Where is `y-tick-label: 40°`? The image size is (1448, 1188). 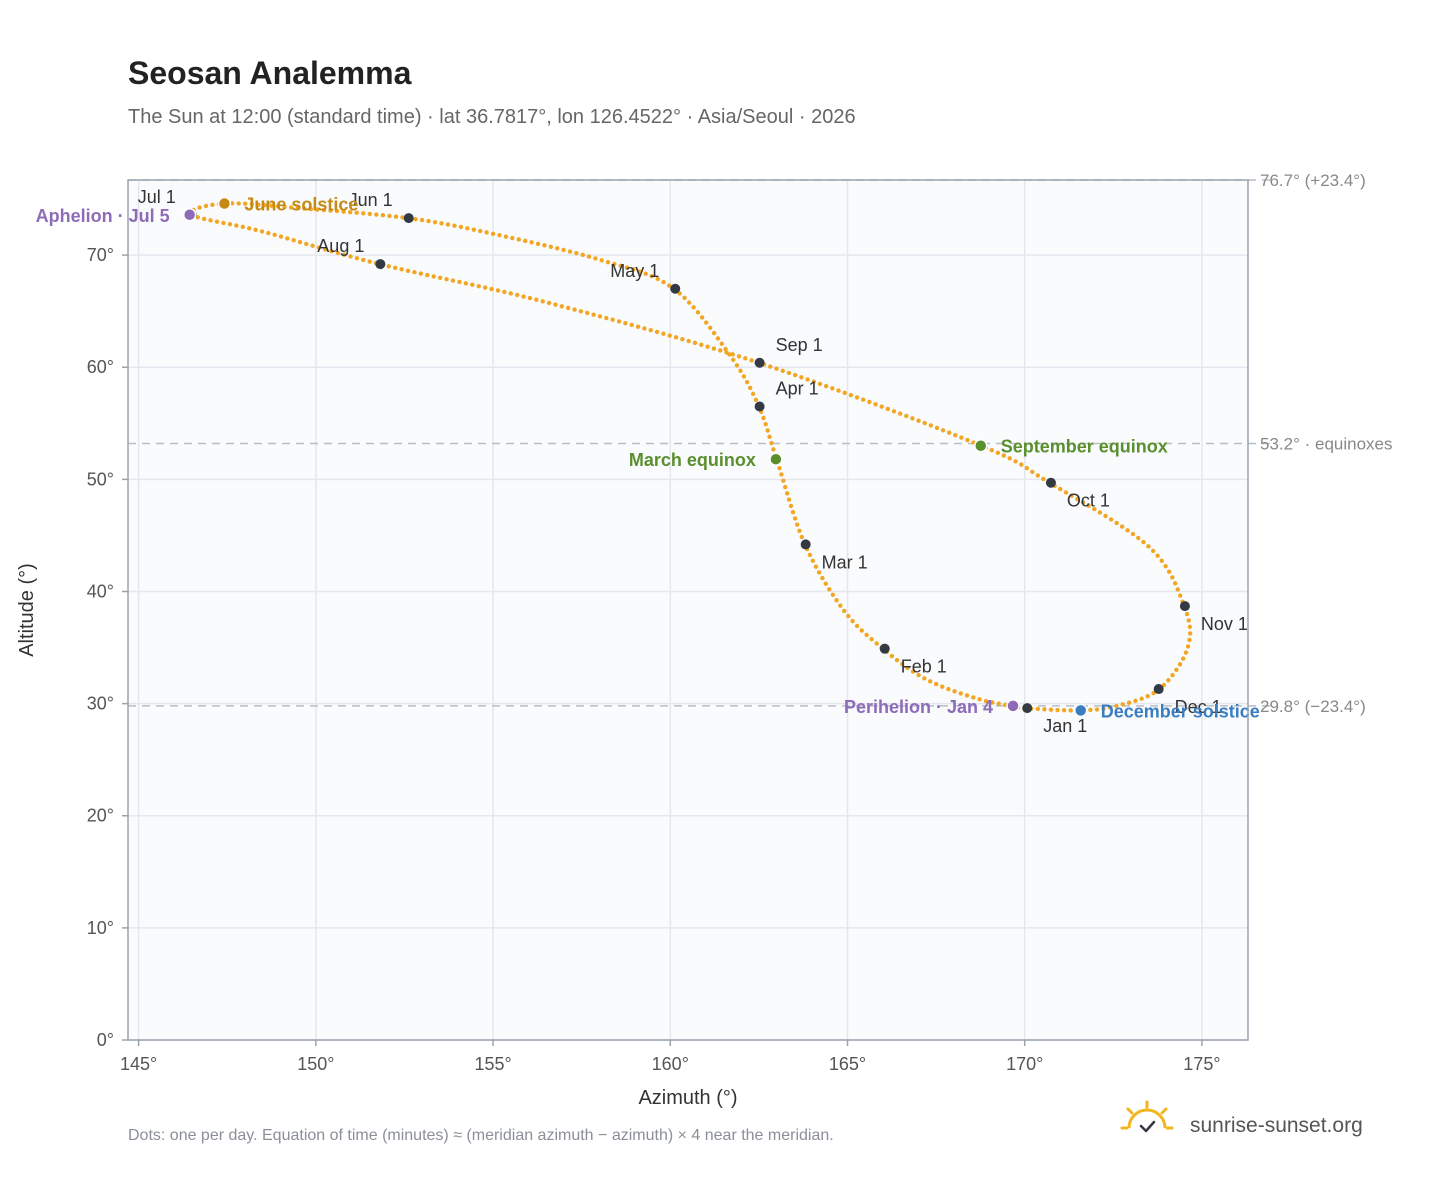
y-tick-label: 40° is located at coordinates (100, 591).